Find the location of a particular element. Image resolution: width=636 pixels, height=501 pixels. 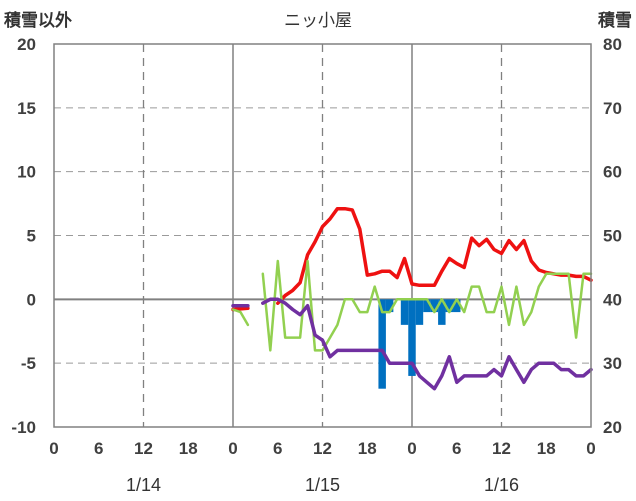

y-right-tick-label: 60 is located at coordinates (612, 172).